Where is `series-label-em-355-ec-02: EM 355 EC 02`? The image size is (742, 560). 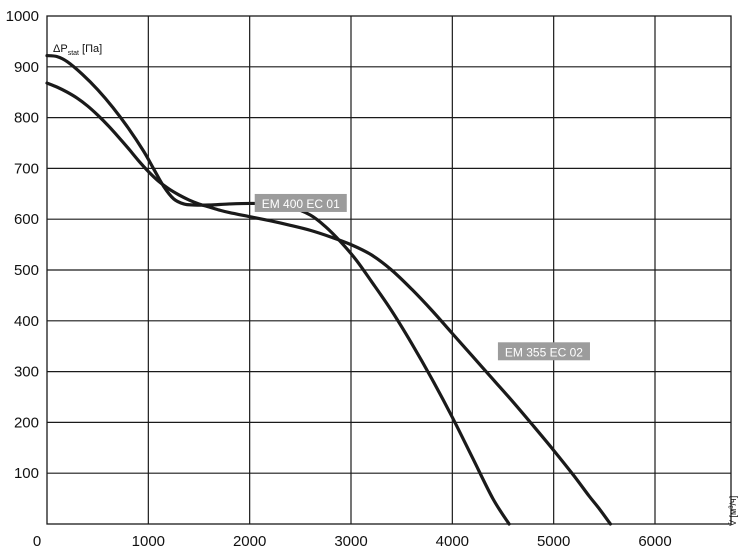 series-label-em-355-ec-02: EM 355 EC 02 is located at coordinates (543, 351).